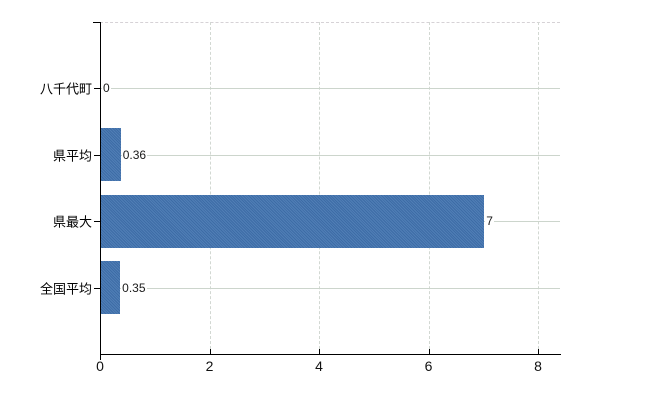  What do you see at coordinates (134, 287) in the screenshot?
I see `value-label: 0.35` at bounding box center [134, 287].